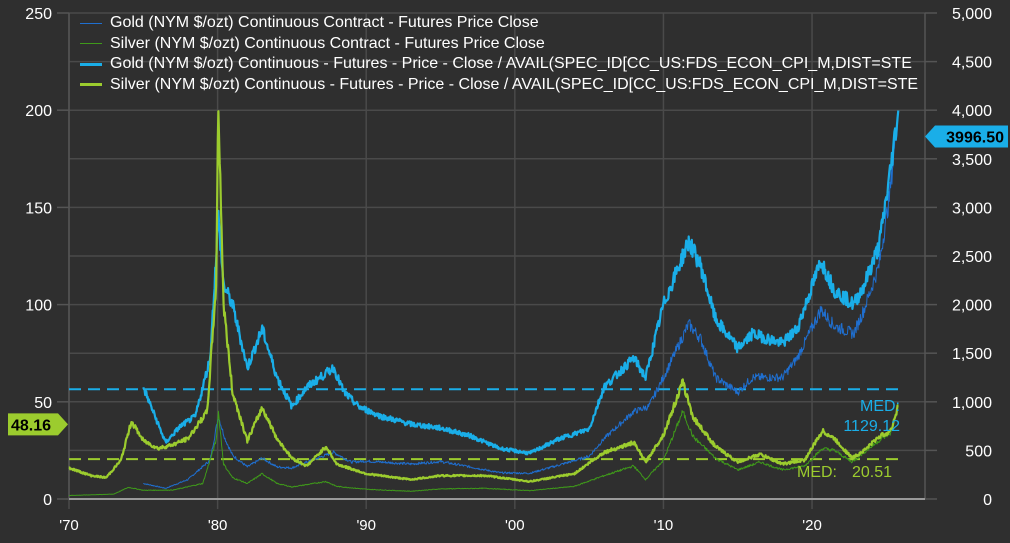 This screenshot has height=543, width=1010. Describe the element at coordinates (515, 525) in the screenshot. I see `x-tick-label: '00` at that location.